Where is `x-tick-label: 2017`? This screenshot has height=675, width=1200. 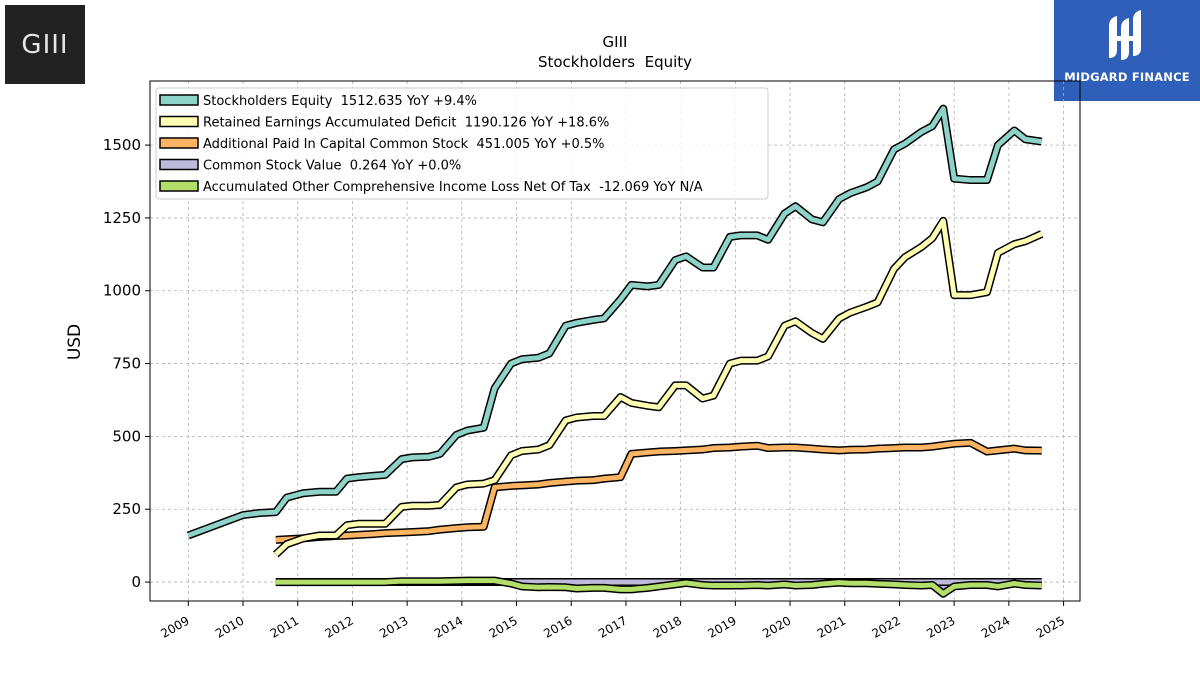 x-tick-label: 2017 is located at coordinates (612, 626).